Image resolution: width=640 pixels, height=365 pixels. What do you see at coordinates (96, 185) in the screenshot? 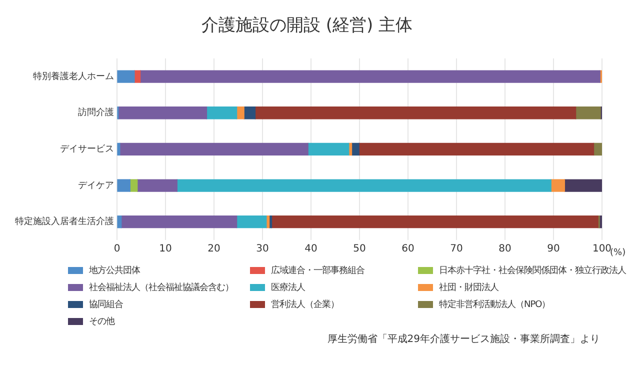
I see `y-tick-label: デイケア` at bounding box center [96, 185].